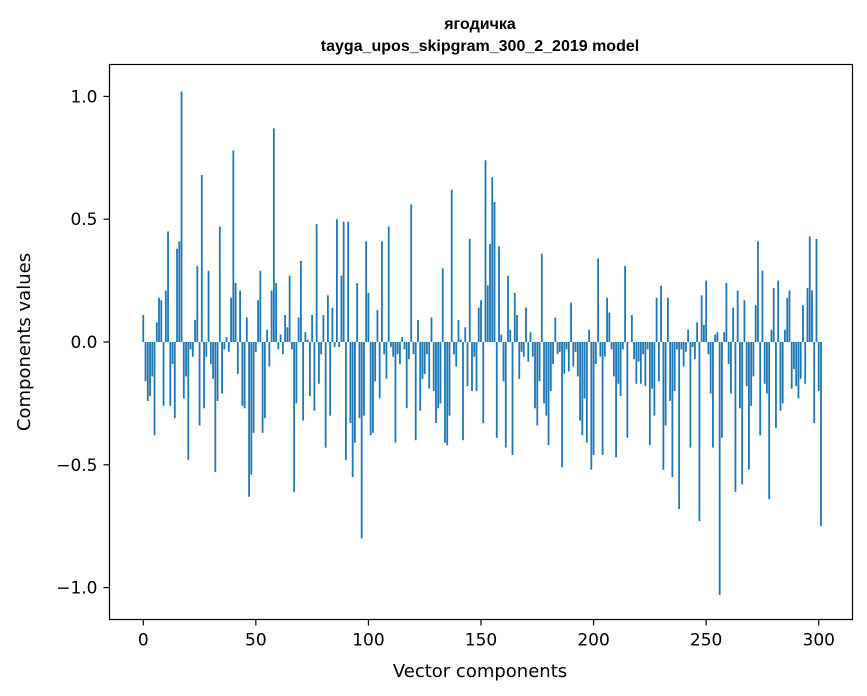 This screenshot has height=696, width=867. What do you see at coordinates (368, 641) in the screenshot?
I see `x-tick-label: 100` at bounding box center [368, 641].